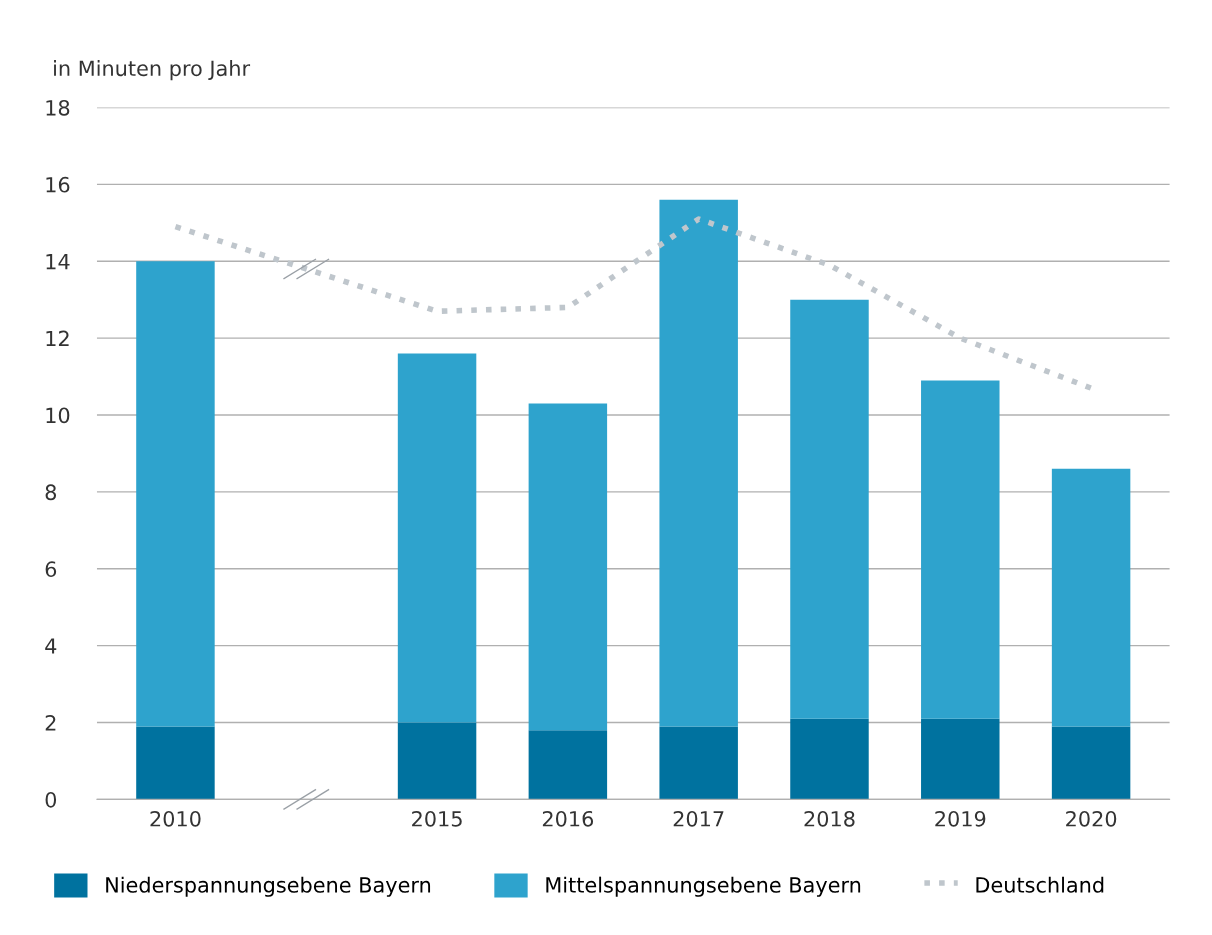 This screenshot has width=1212, height=935. Describe the element at coordinates (50, 723) in the screenshot. I see `y-tick-label: 2` at that location.